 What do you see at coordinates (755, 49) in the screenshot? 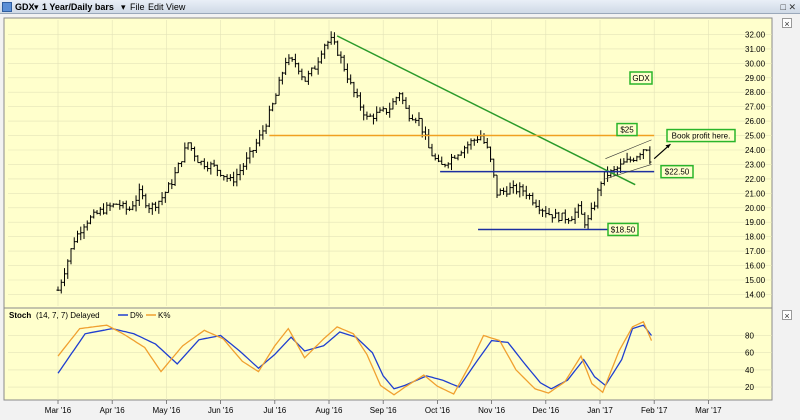
I see `price-tick-label: 31.00` at bounding box center [755, 49].